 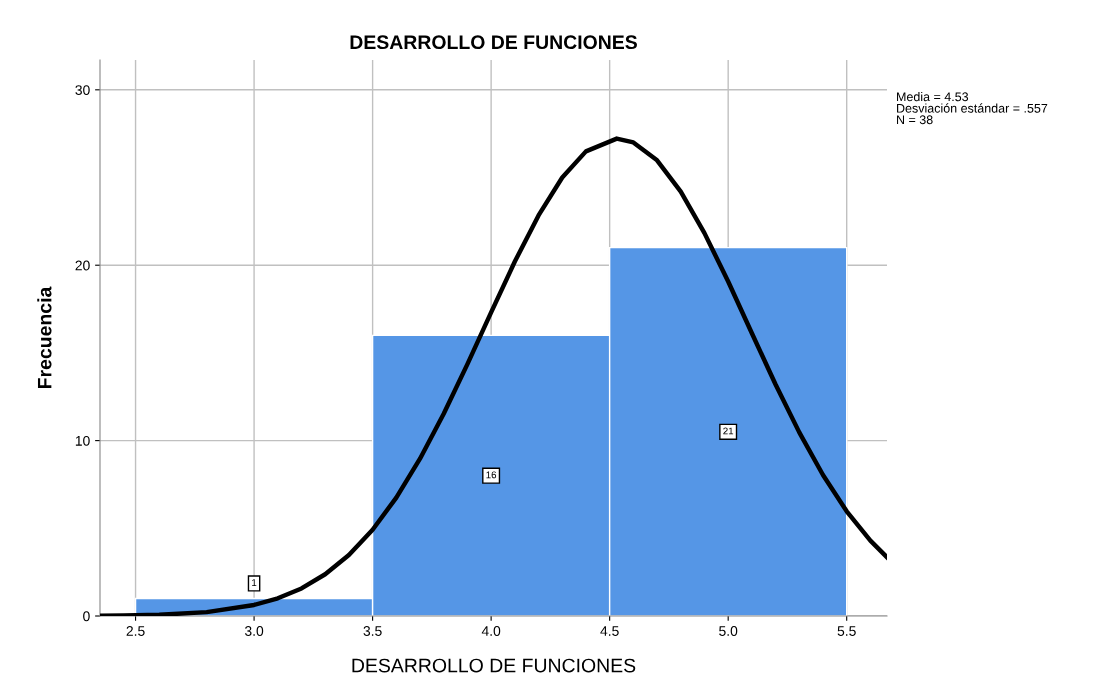 What do you see at coordinates (82, 90) in the screenshot?
I see `y-tick-label: 30` at bounding box center [82, 90].